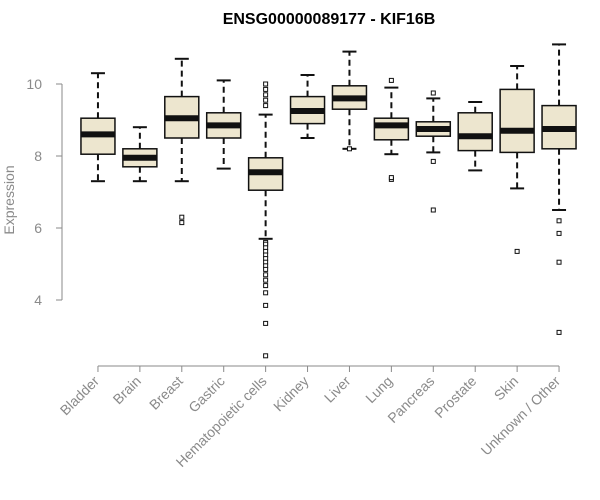 The width and height of the screenshot is (600, 500). What do you see at coordinates (34, 84) in the screenshot?
I see `y-tick-label: 10` at bounding box center [34, 84].